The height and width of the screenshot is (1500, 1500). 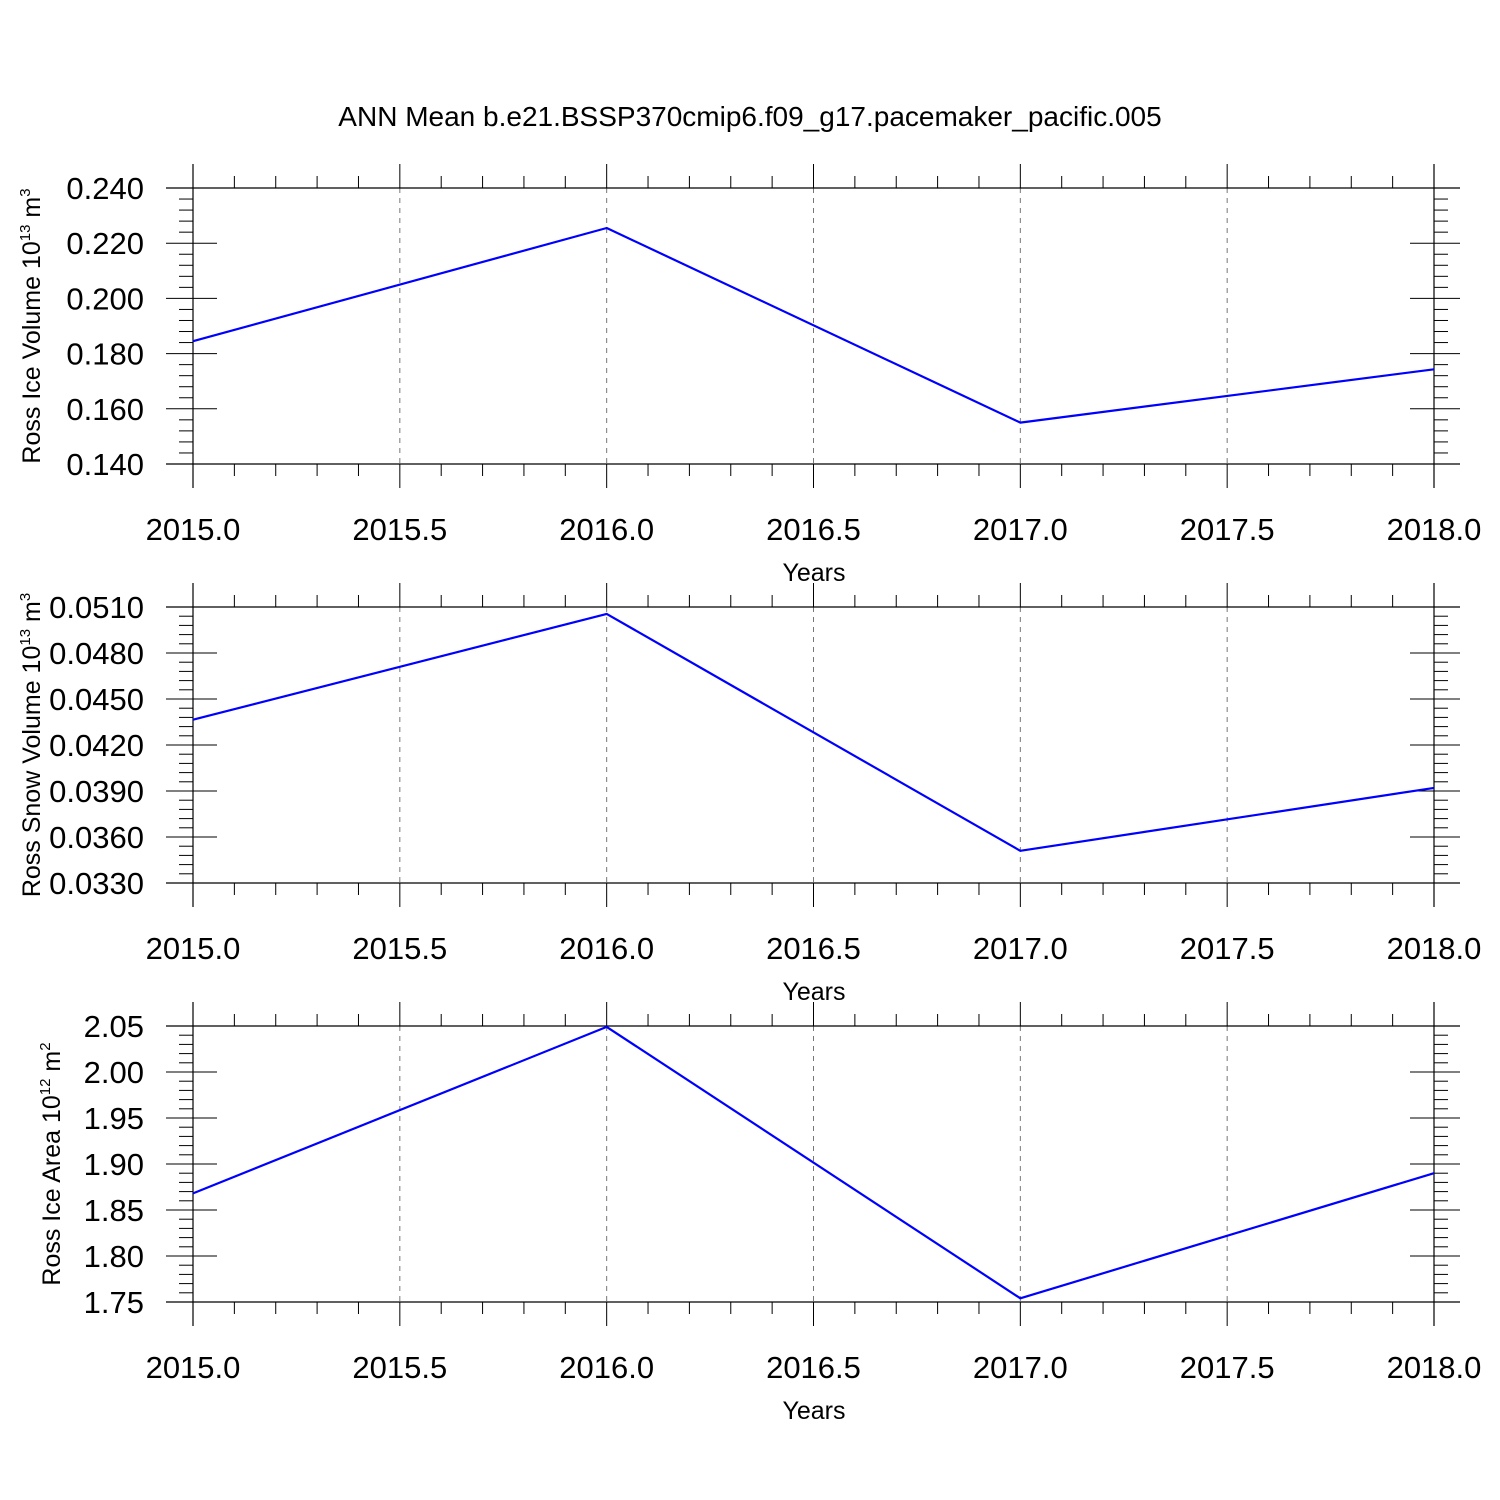 I want to click on y-tick-label: 1.80, so click(x=114, y=1256).